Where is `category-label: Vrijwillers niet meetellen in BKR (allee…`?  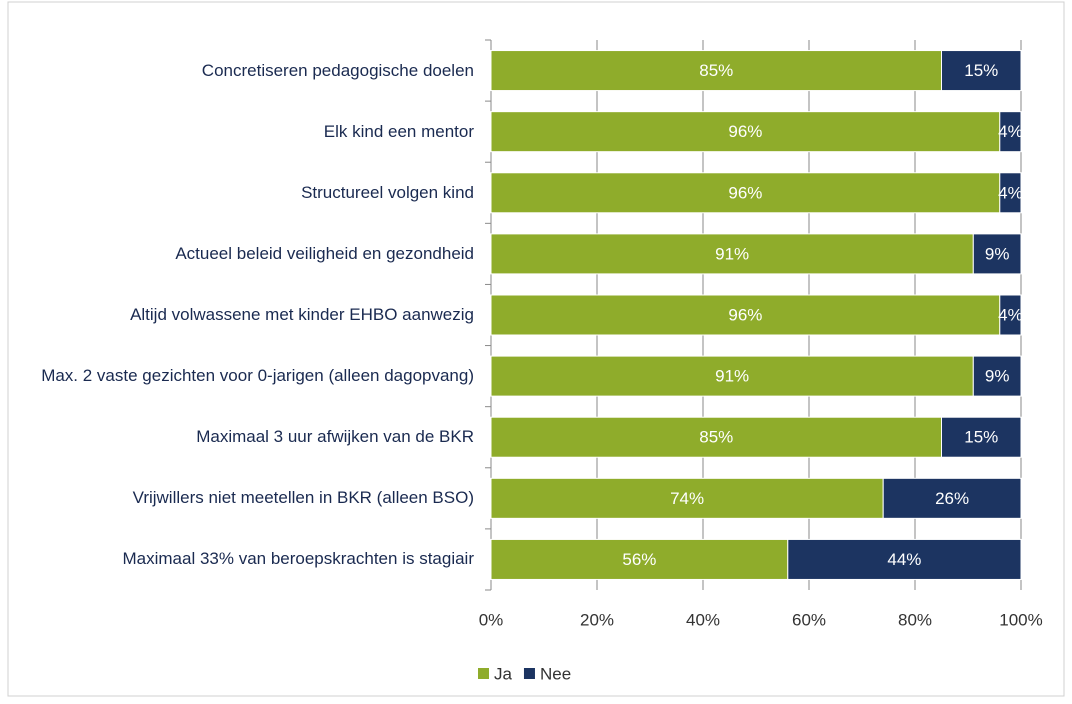 category-label: Vrijwillers niet meetellen in BKR (allee… is located at coordinates (237, 498).